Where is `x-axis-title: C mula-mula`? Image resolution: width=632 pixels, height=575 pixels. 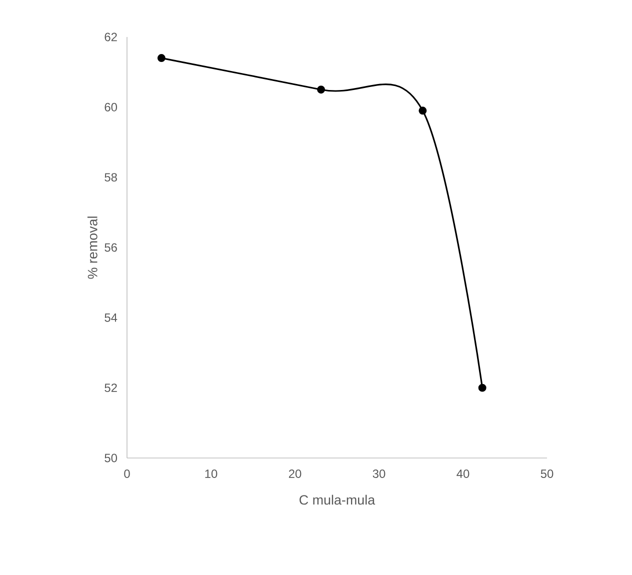
x-axis-title: C mula-mula is located at coordinates (338, 499).